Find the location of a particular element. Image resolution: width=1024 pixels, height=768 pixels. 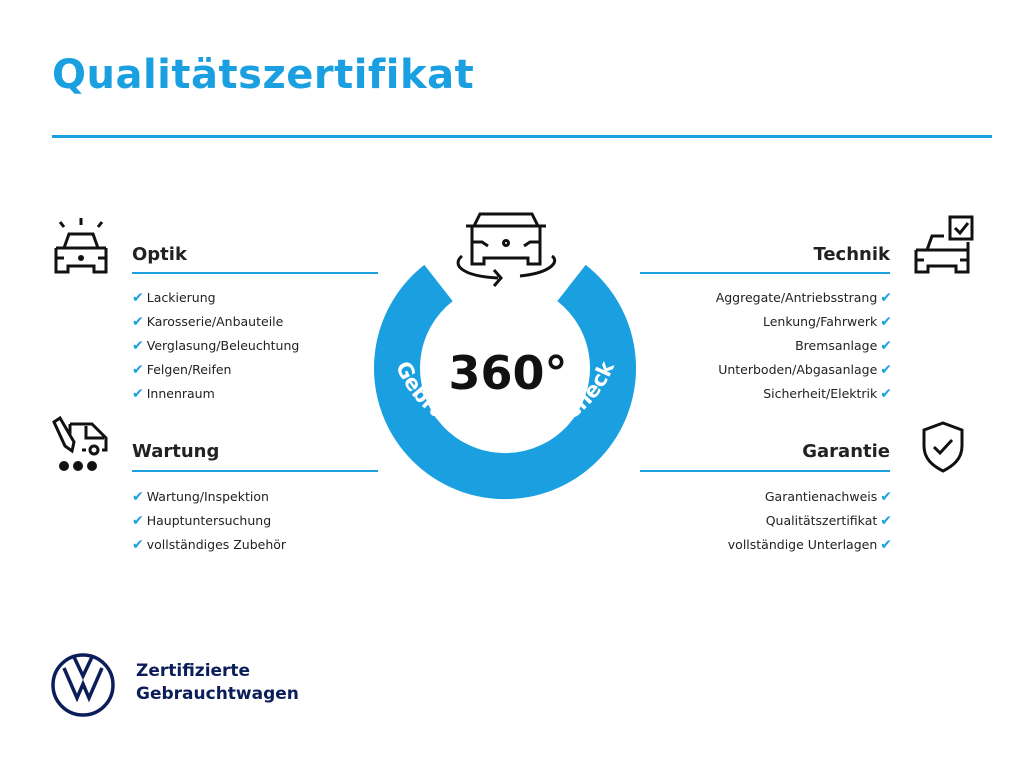

ring-arc is located at coordinates (505, 382).